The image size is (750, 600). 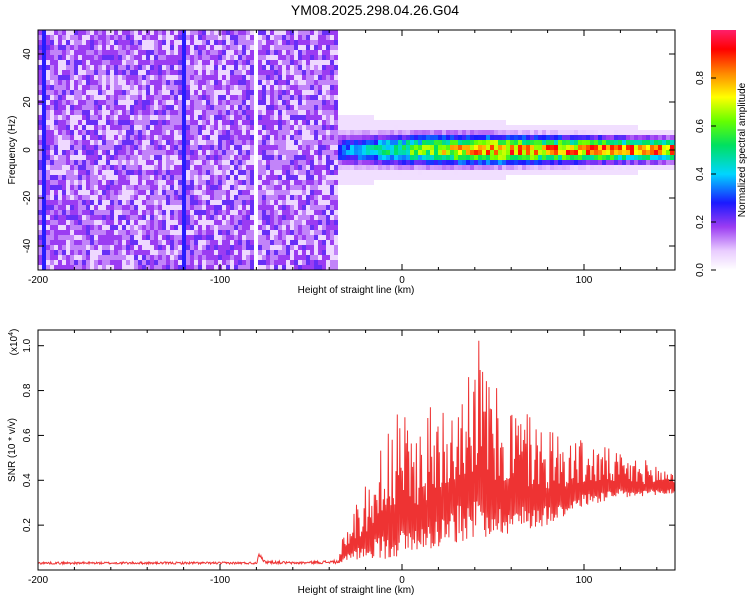 I want to click on snr-multiplier-exp: 4, so click(x=11, y=334).